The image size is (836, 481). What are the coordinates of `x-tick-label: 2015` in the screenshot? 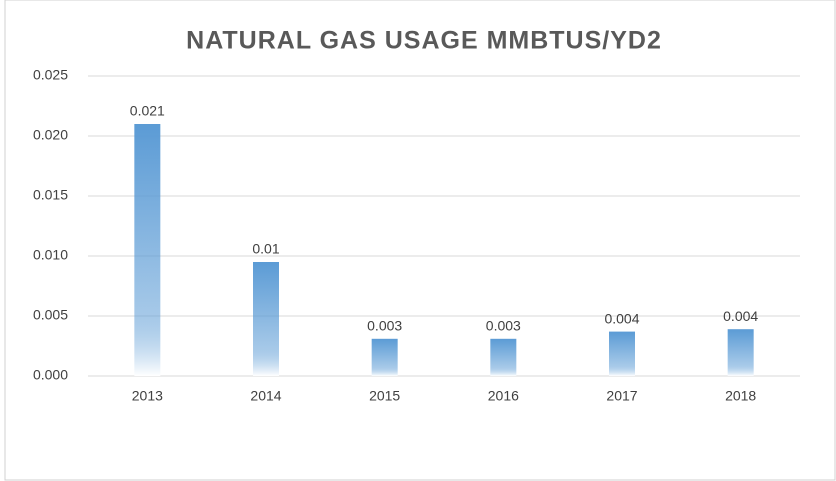 It's located at (384, 396).